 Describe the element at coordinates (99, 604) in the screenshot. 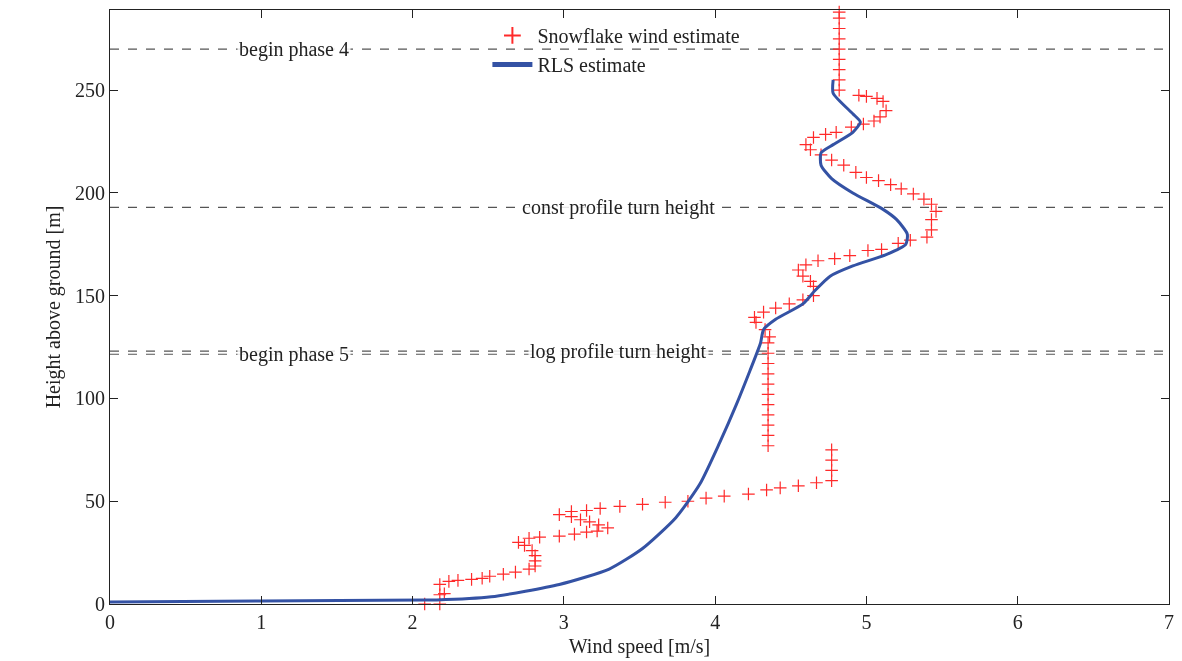

I see `y-tick-label: 0` at that location.